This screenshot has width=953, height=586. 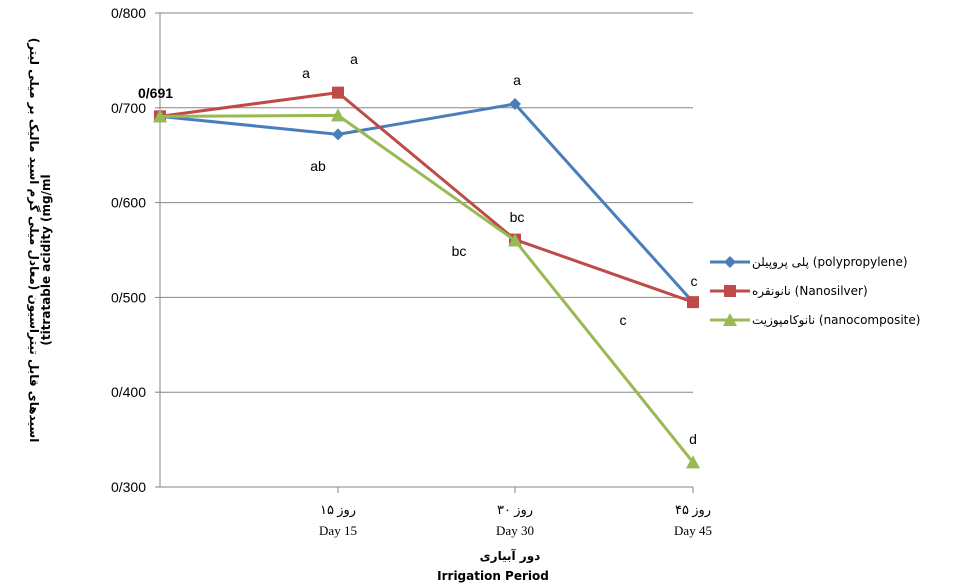 What do you see at coordinates (510, 556) in the screenshot?
I see `x-axis-title-persian: دور آبیاری` at bounding box center [510, 556].